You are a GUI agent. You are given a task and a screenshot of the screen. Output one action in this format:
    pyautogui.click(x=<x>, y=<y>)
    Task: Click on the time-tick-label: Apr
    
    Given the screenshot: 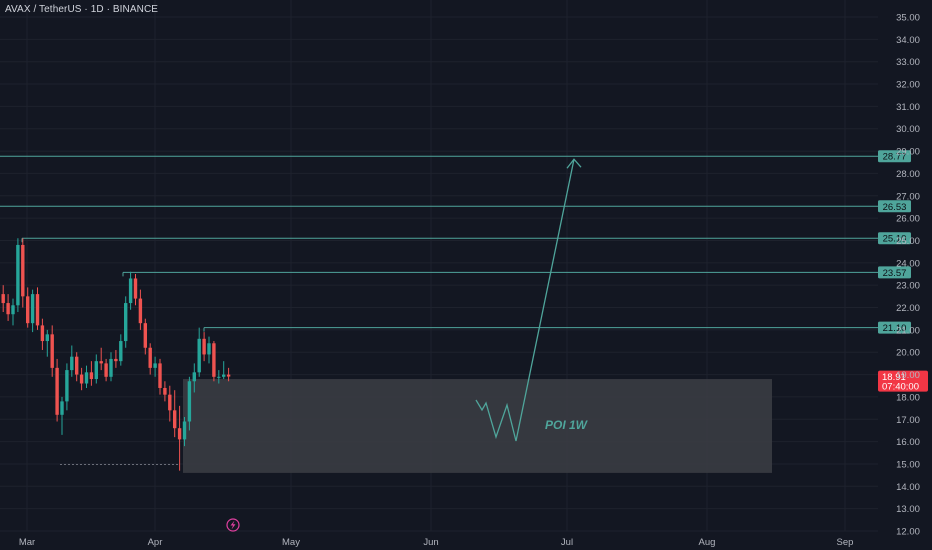 What is the action you would take?
    pyautogui.click(x=155, y=542)
    